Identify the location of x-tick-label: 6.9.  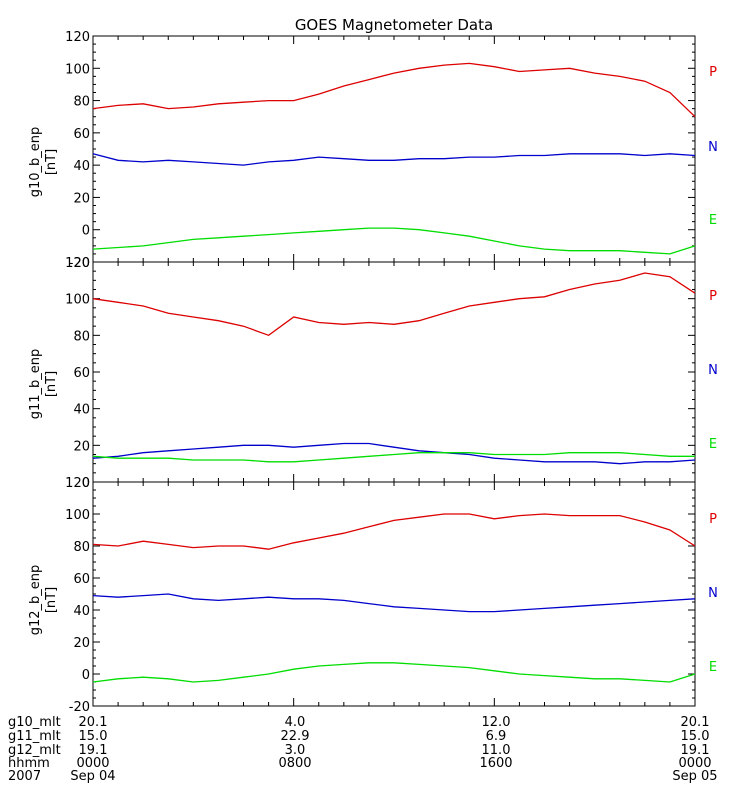
(496, 736).